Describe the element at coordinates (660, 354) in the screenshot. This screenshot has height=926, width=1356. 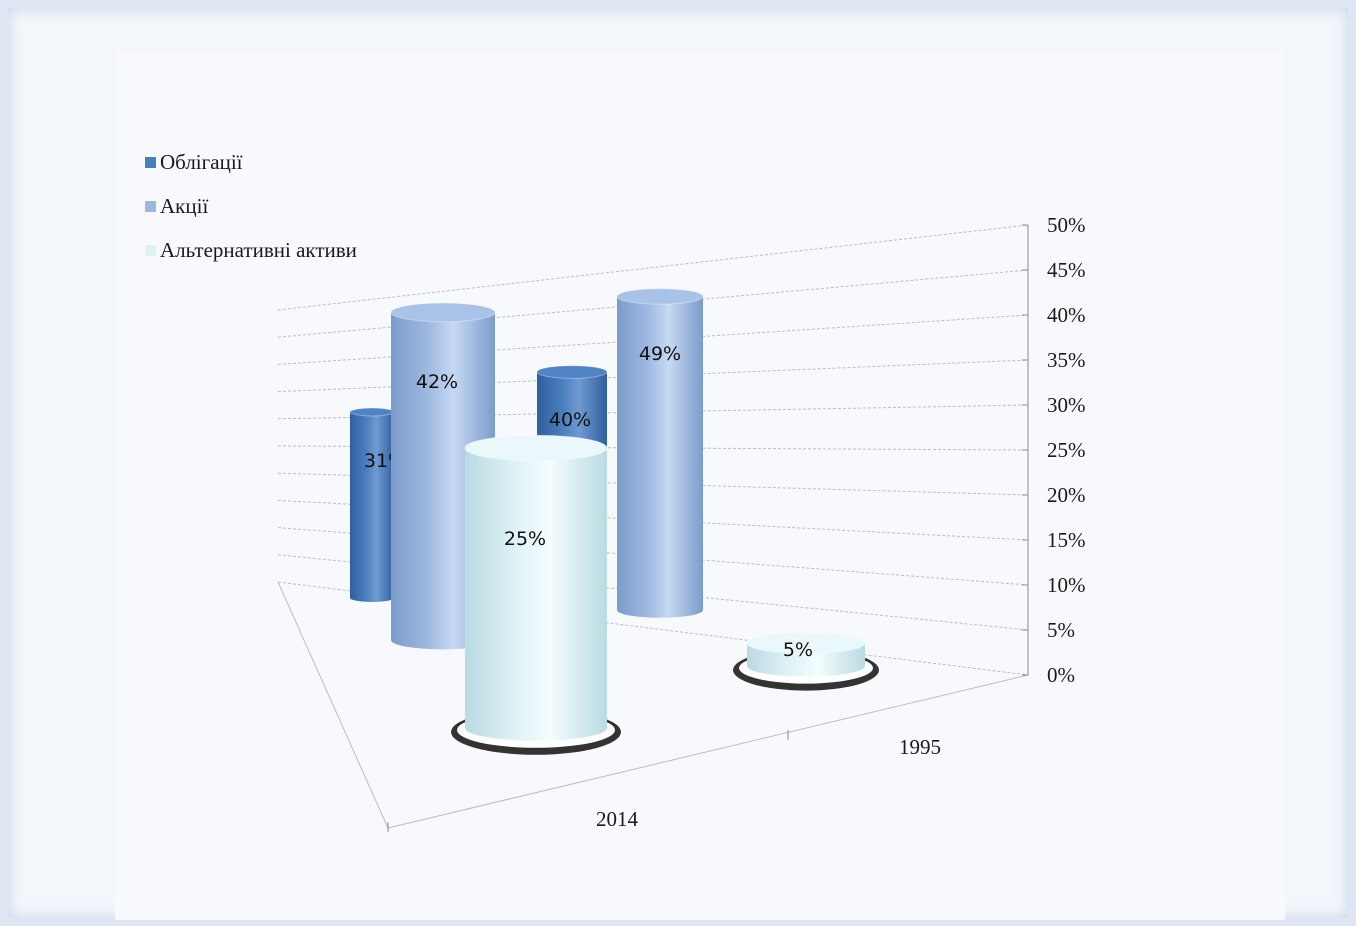
I see `data-label: 49%` at that location.